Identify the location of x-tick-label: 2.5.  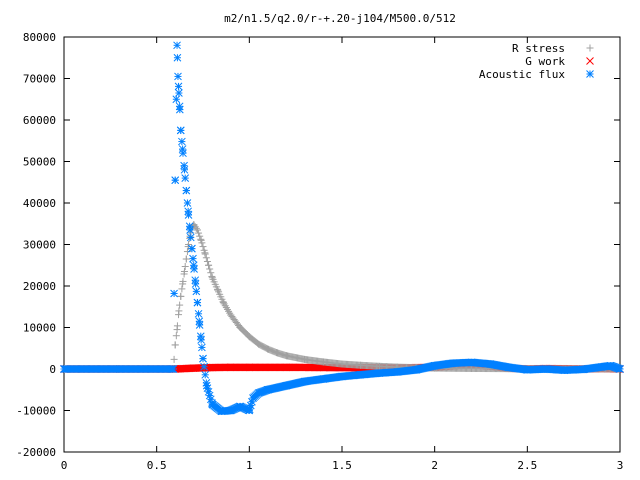
(527, 465).